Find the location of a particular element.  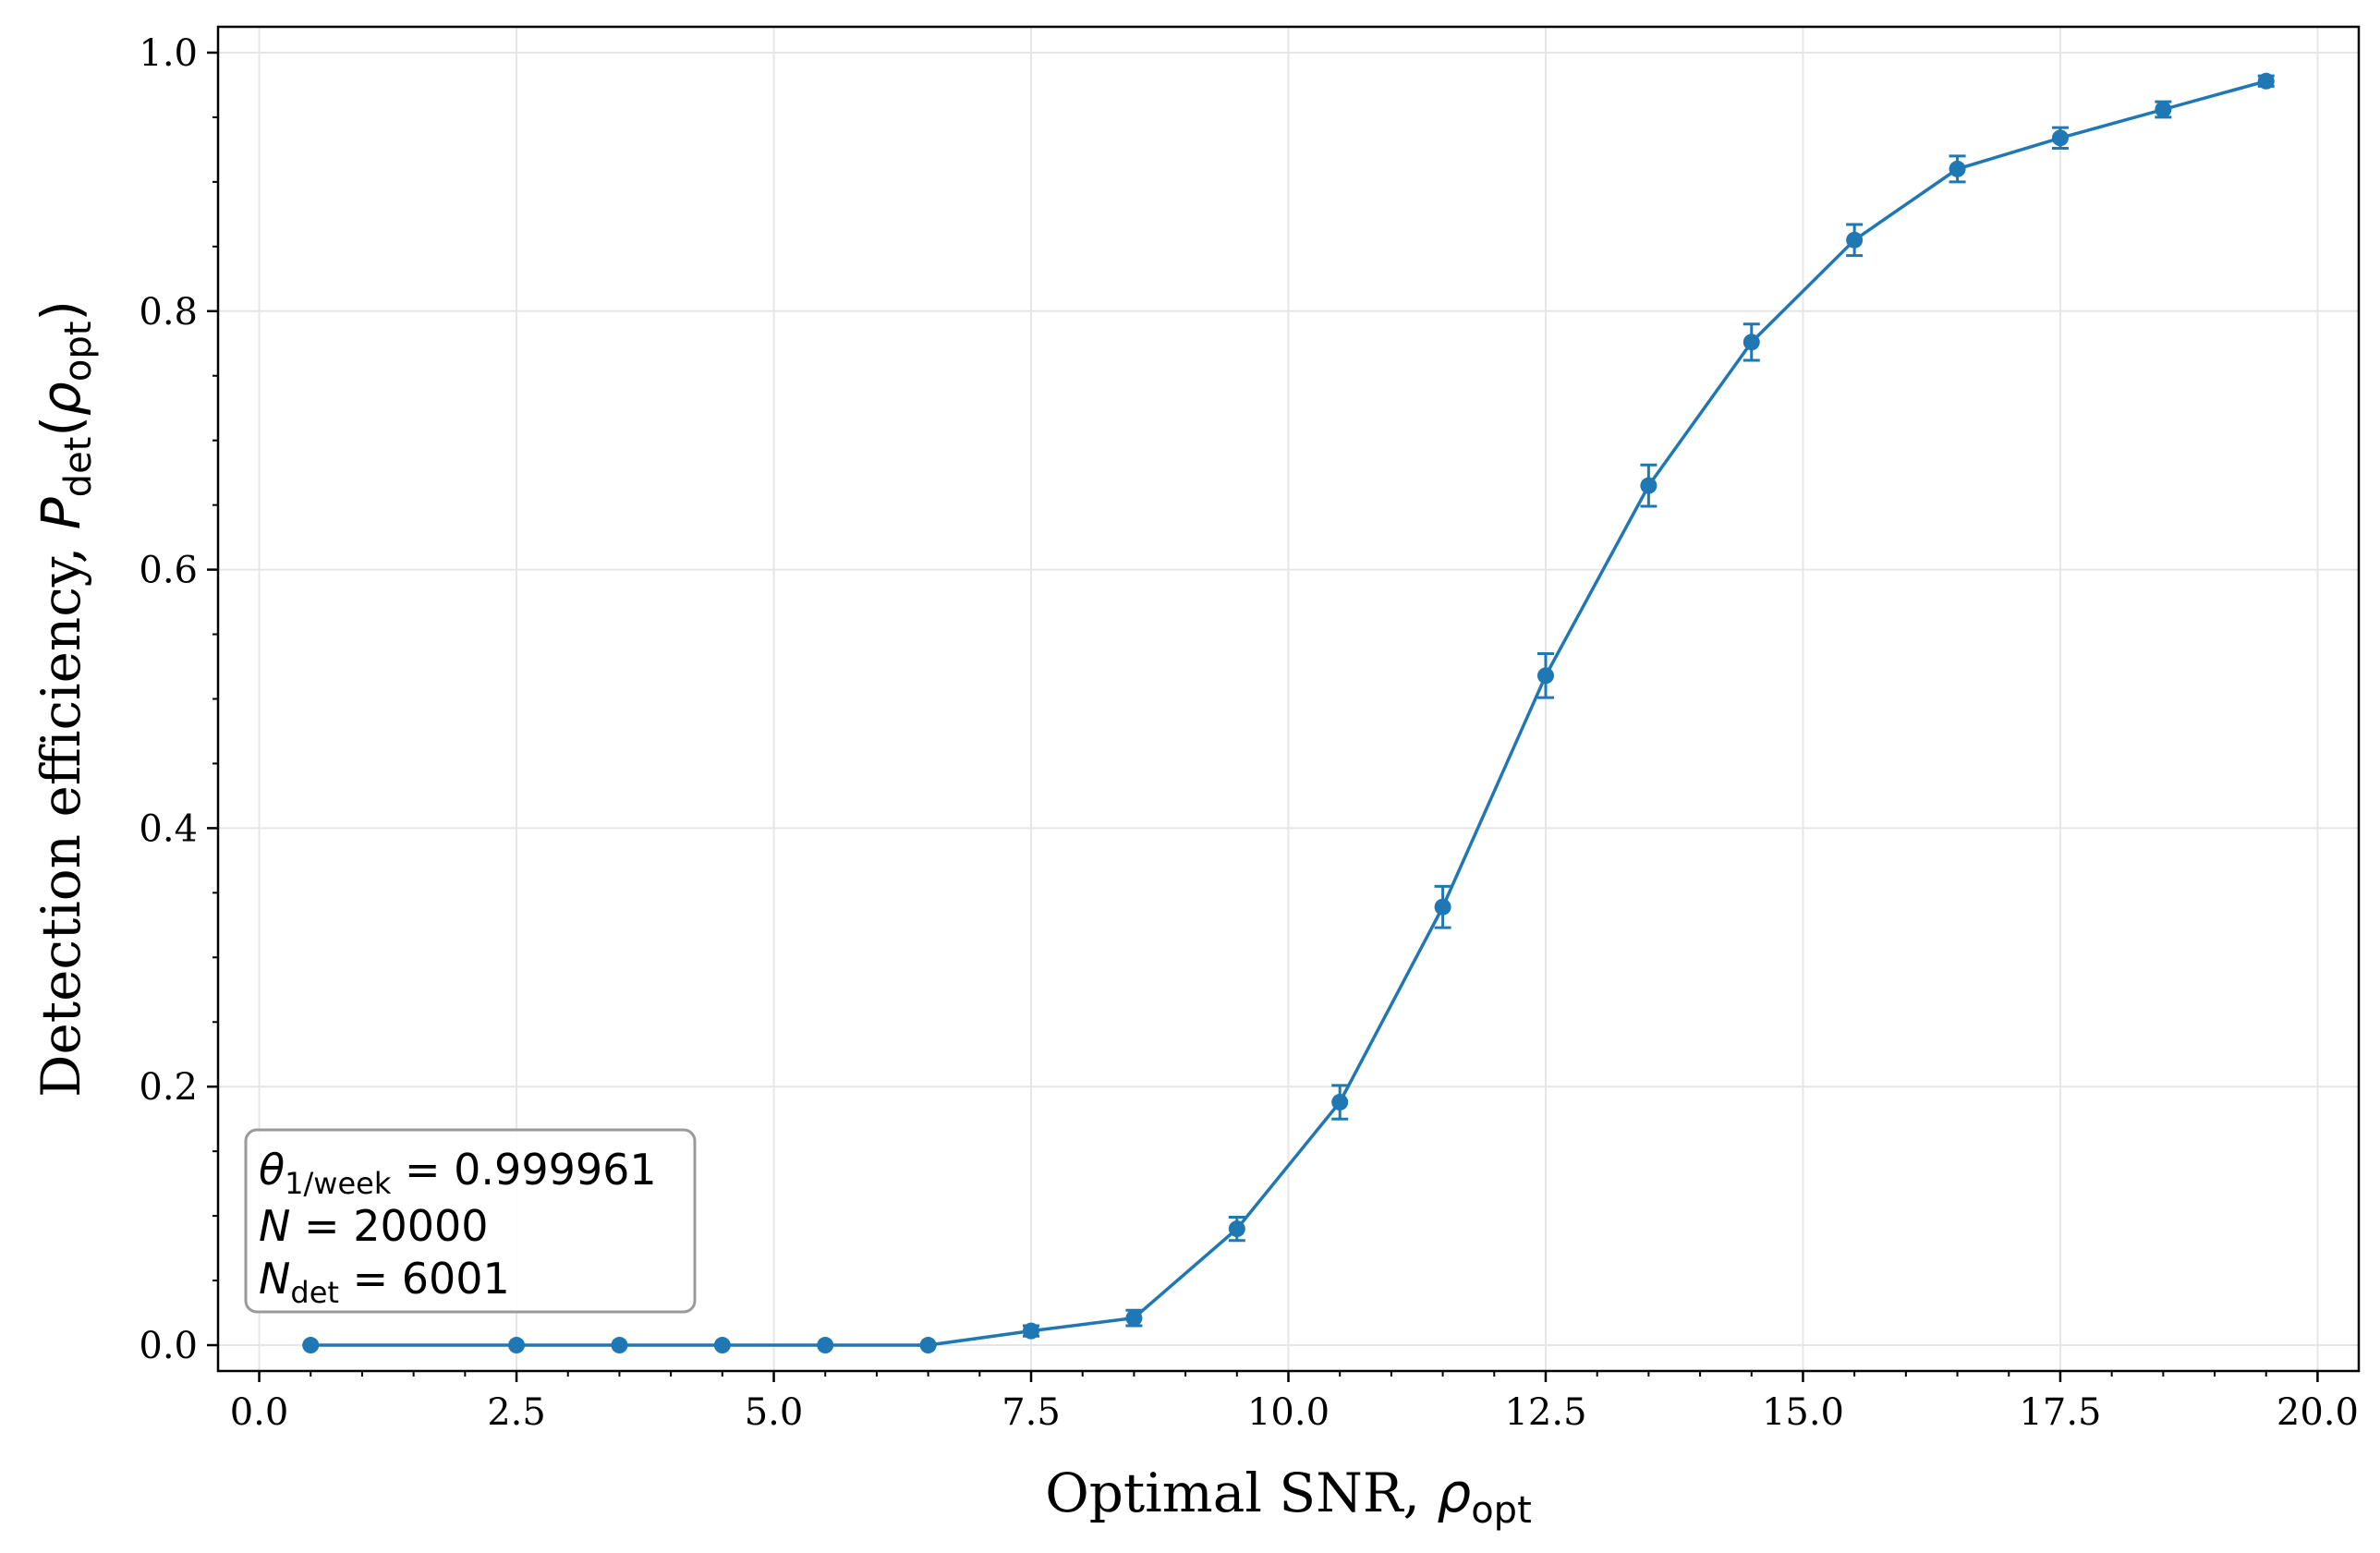

y-axis-label-symbol: P is located at coordinates (61, 513).